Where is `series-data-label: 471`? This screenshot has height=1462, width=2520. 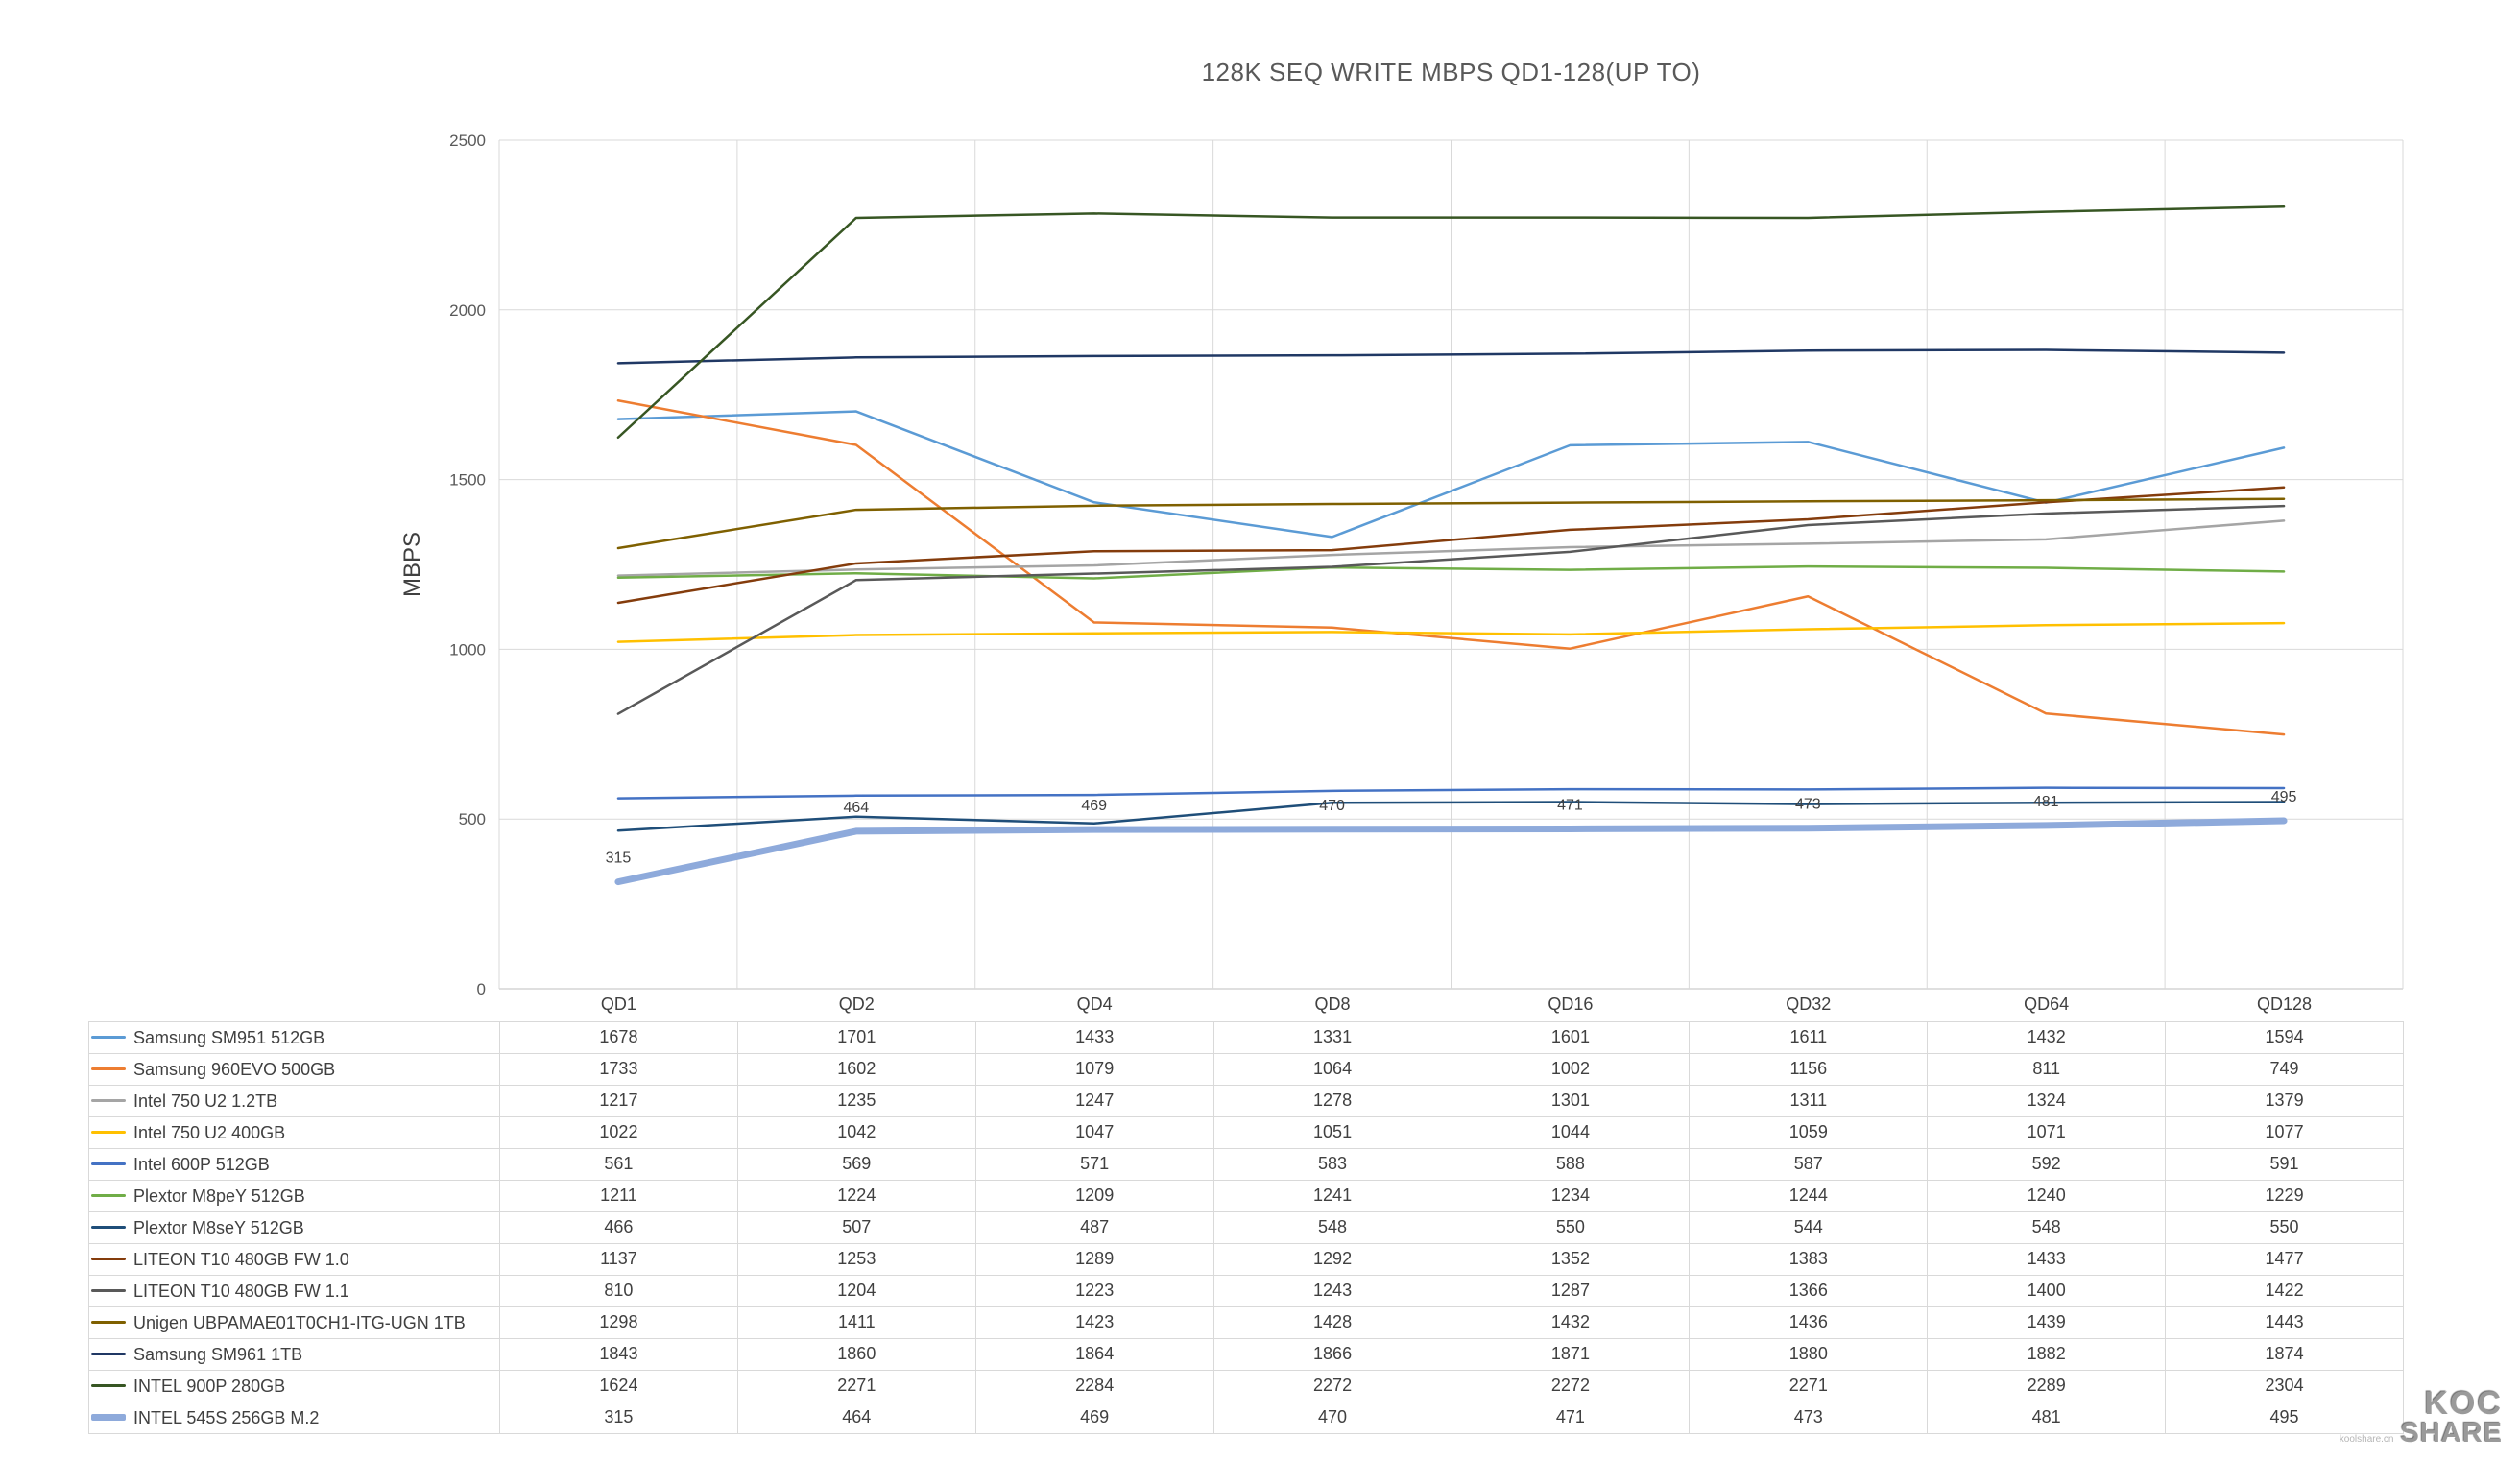
series-data-label: 471 is located at coordinates (1570, 805).